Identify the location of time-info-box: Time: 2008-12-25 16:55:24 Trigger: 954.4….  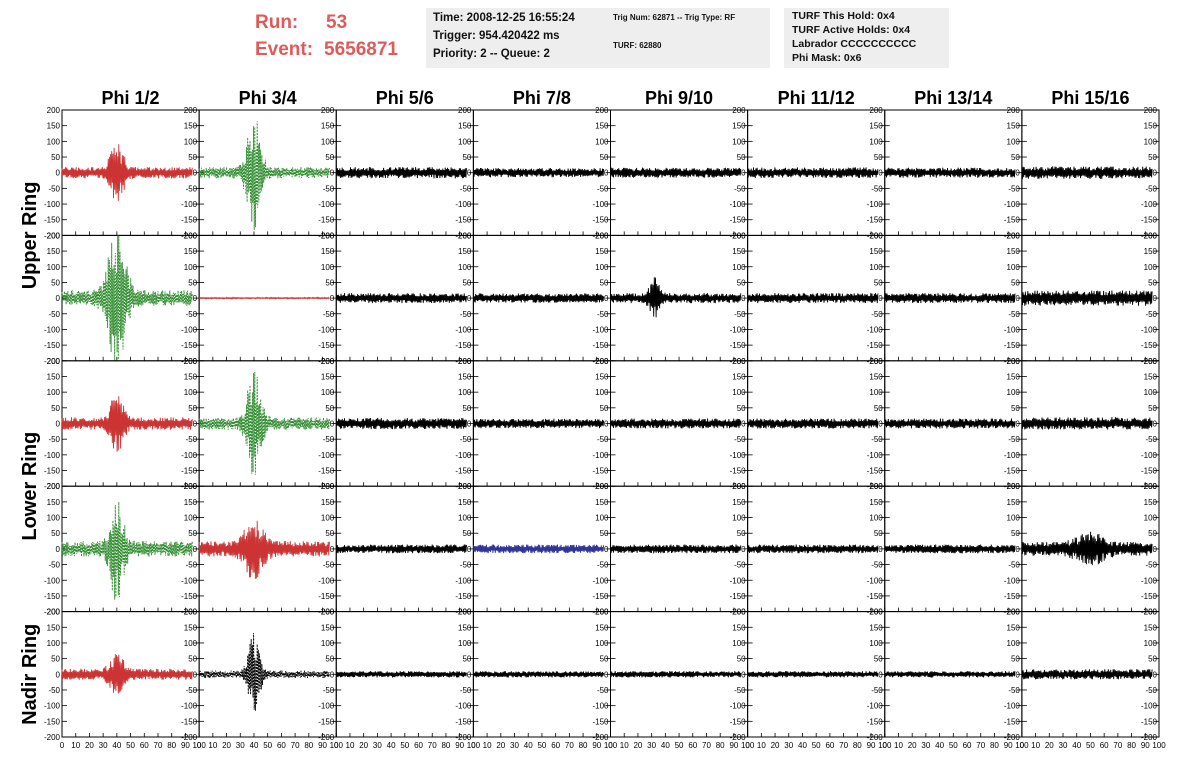
(521, 38).